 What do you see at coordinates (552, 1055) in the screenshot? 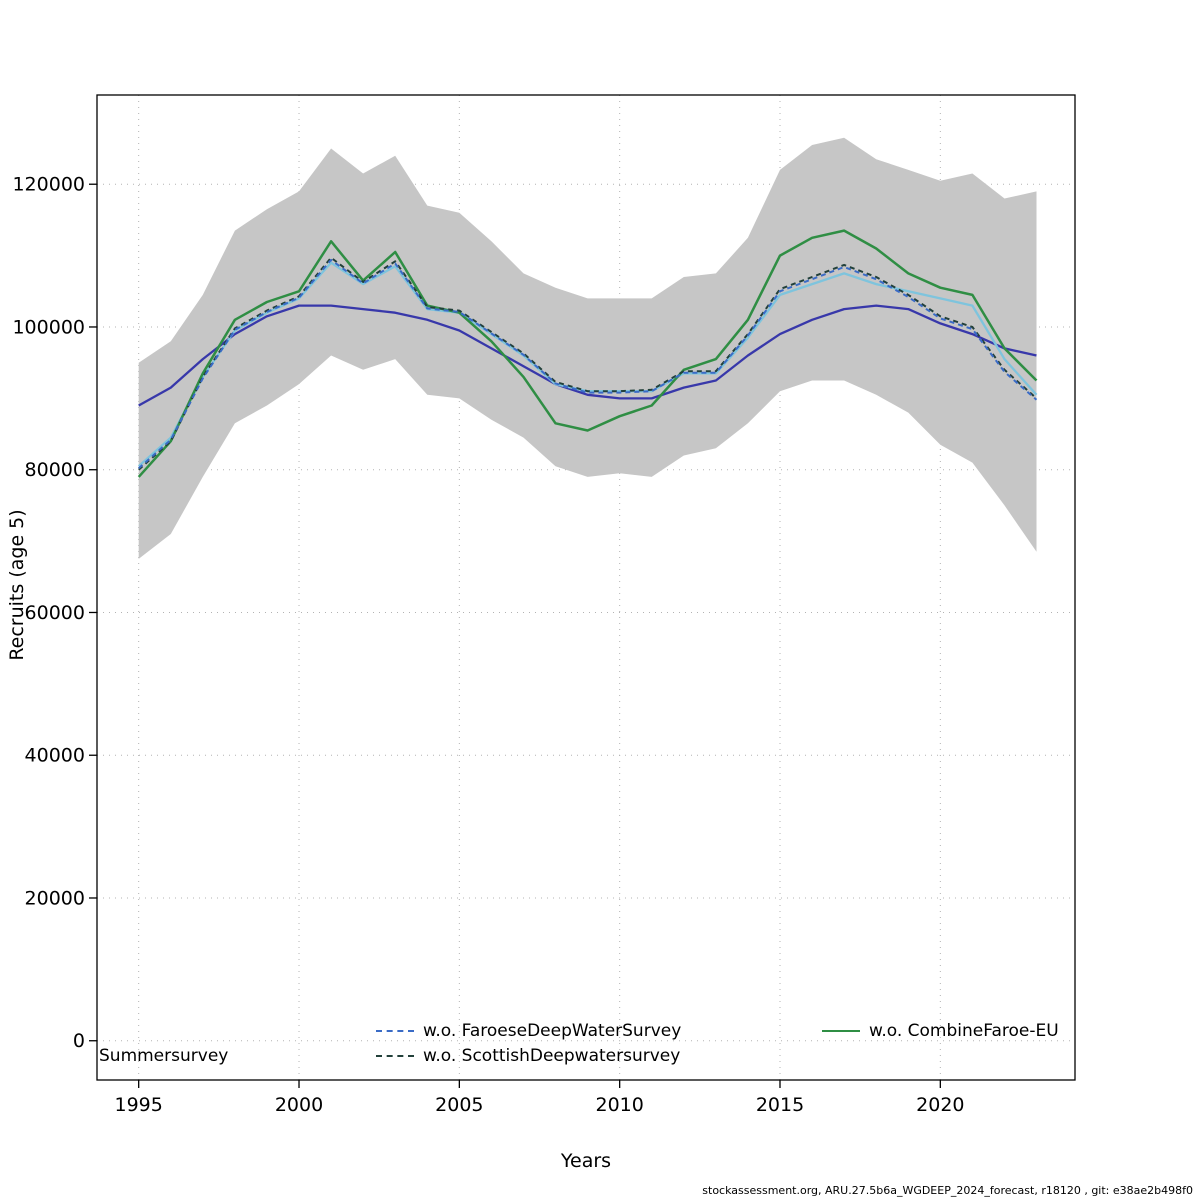
I see `legend-label-scottish: w.o. ScottishDeepwatersurvey` at bounding box center [552, 1055].